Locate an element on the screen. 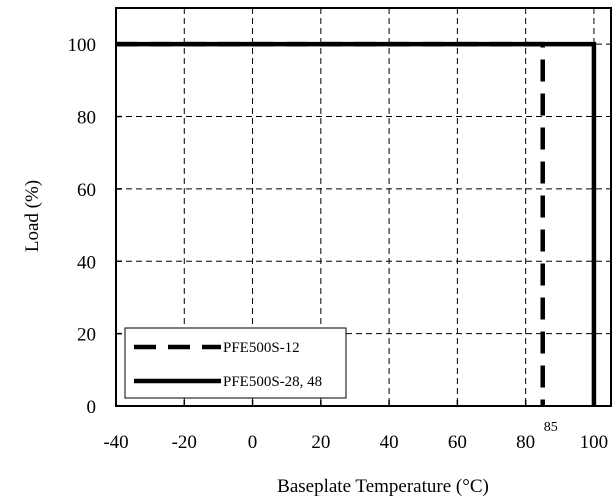  legend: PFE500S-12 PFE500S-28, 48 is located at coordinates (235, 363).